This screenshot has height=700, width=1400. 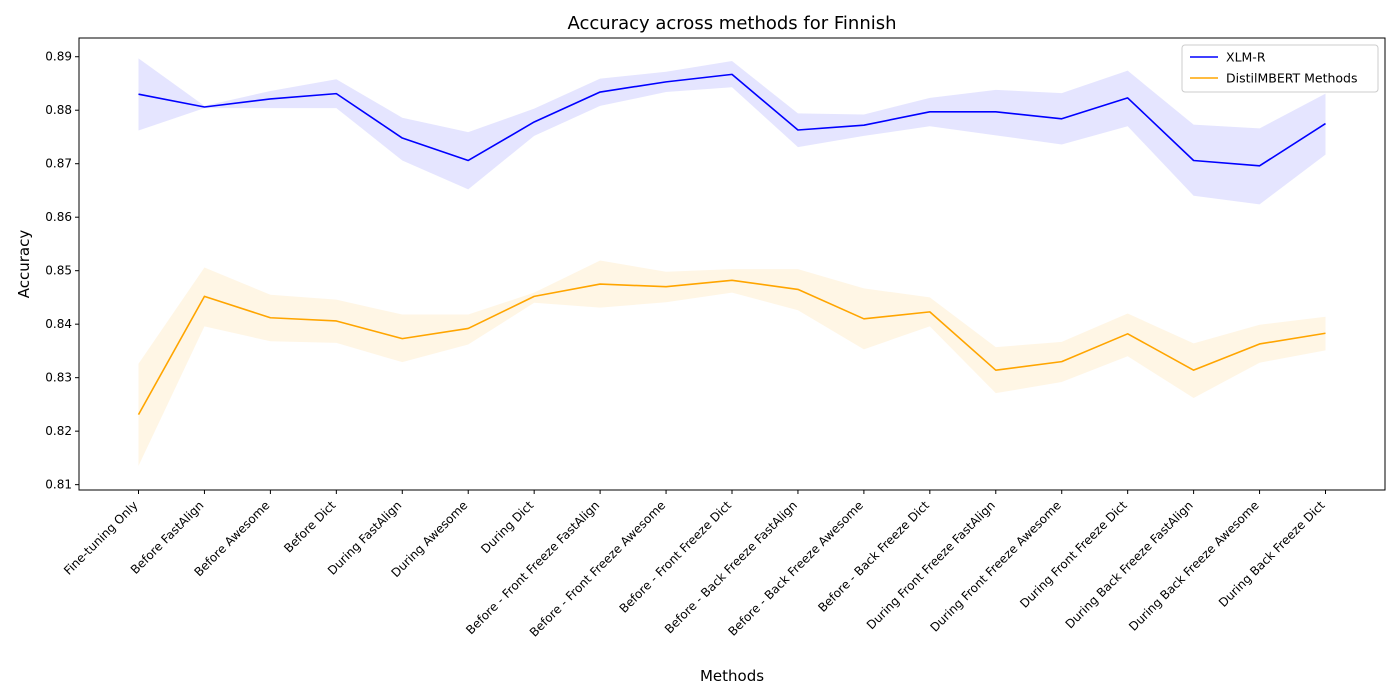 What do you see at coordinates (732, 676) in the screenshot?
I see `x-axis-title: Methods` at bounding box center [732, 676].